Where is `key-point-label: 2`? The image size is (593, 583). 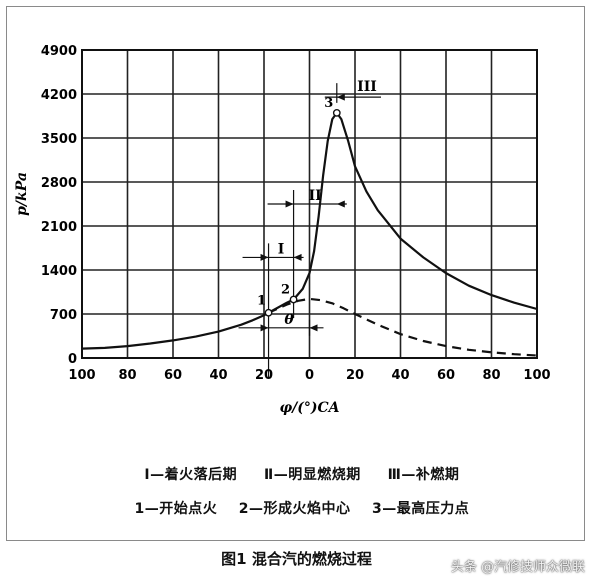 key-point-label: 2 is located at coordinates (285, 290).